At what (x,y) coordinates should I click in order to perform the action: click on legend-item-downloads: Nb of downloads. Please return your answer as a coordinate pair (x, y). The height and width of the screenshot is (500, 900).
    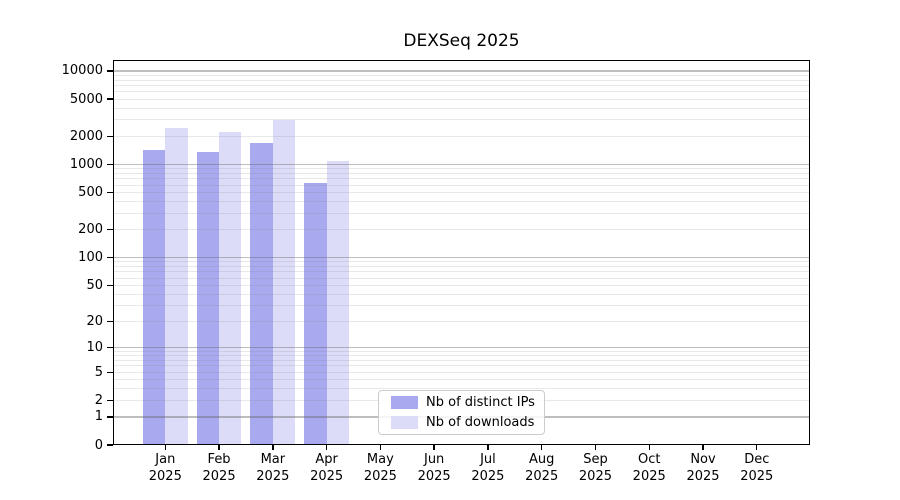
    Looking at the image, I should click on (467, 422).